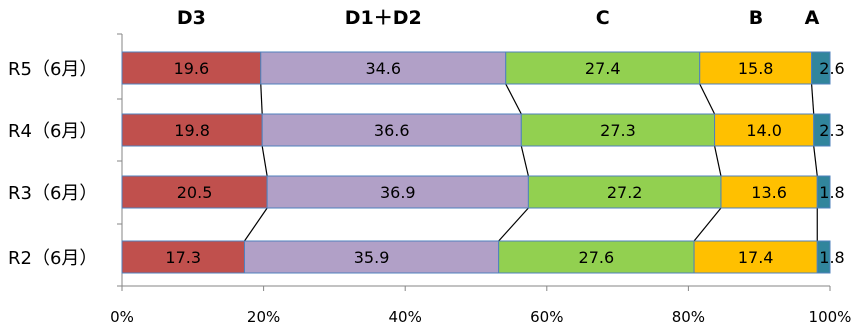 This screenshot has width=855, height=329. What do you see at coordinates (383, 68) in the screenshot?
I see `value-label-0-1: 34.6` at bounding box center [383, 68].